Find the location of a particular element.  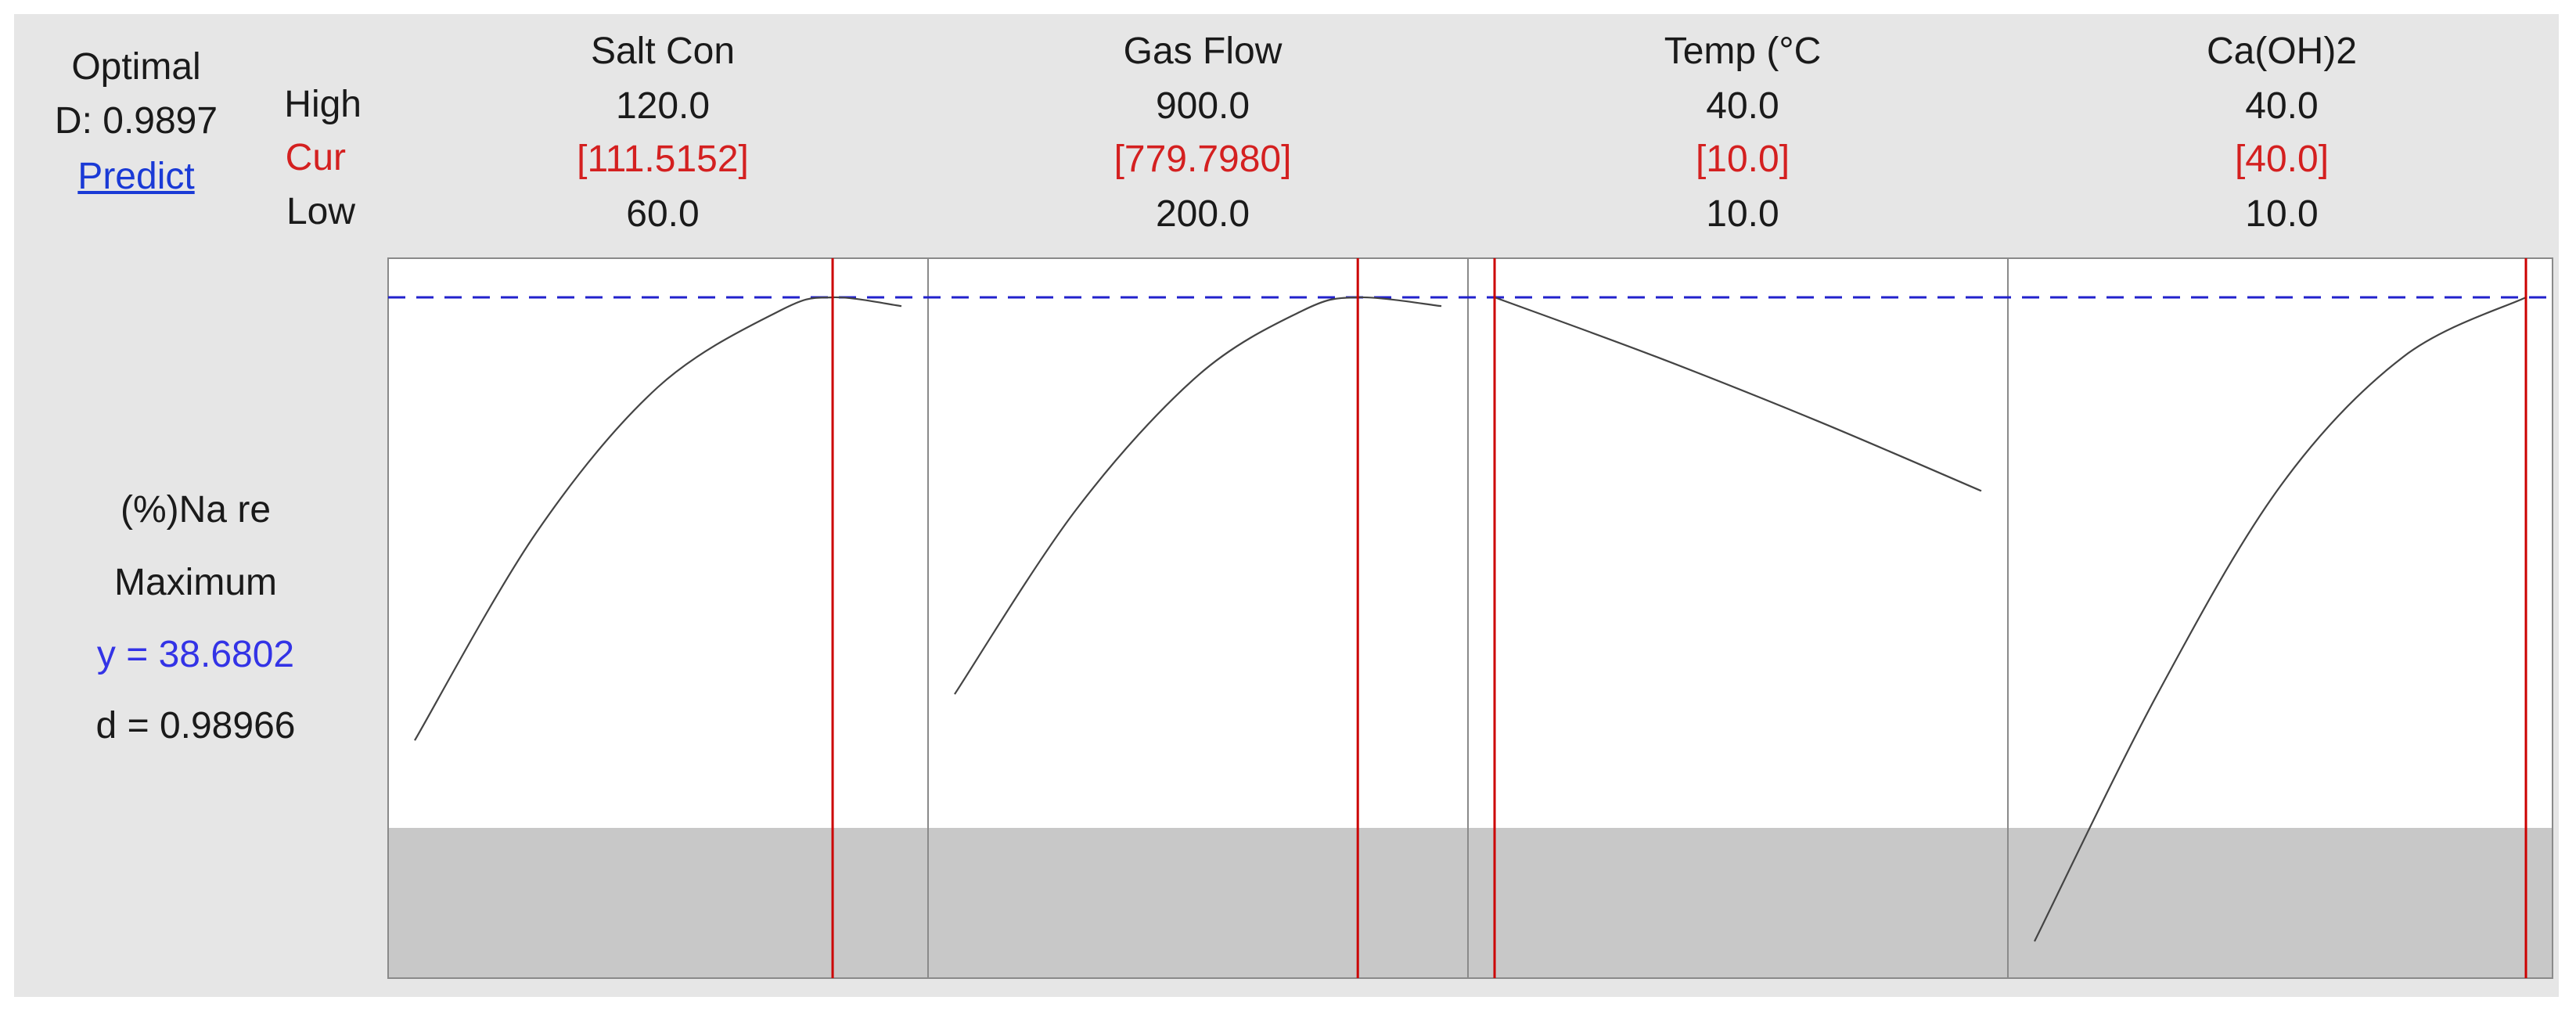

row-label-cur: Cur is located at coordinates (315, 158).